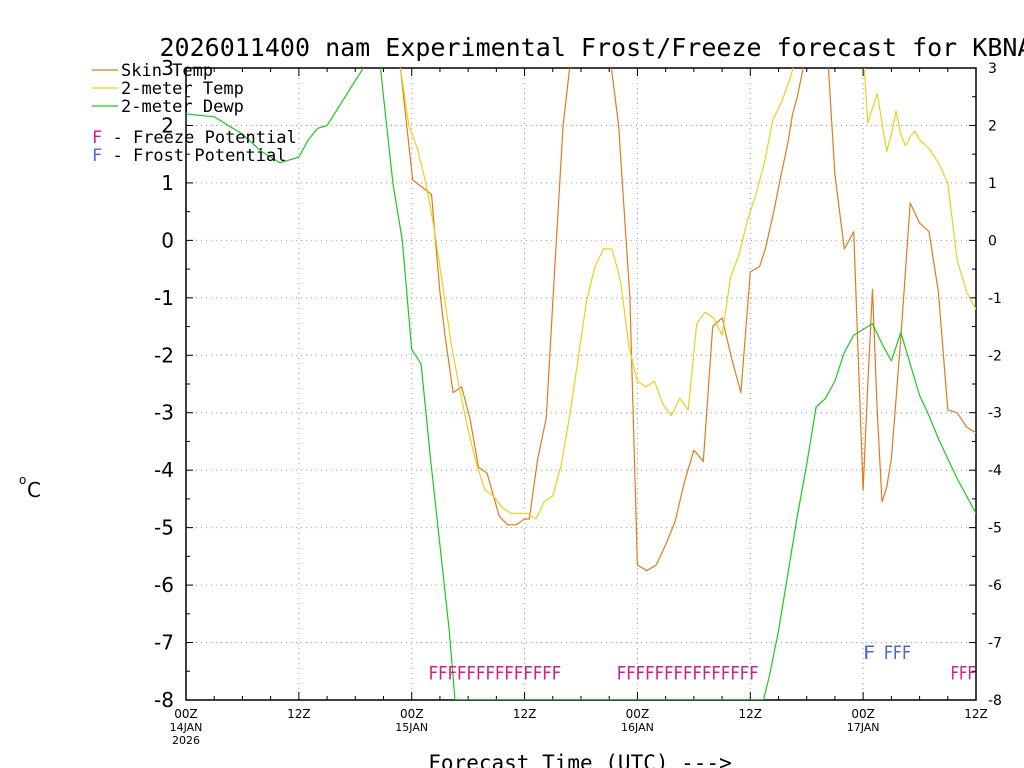 This screenshot has height=768, width=1024. I want to click on x-tick-date: 17JAN, so click(863, 727).